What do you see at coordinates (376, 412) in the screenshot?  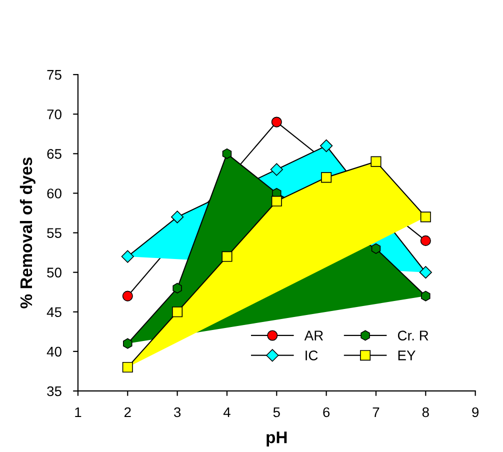 I see `x-tick-label: 7` at bounding box center [376, 412].